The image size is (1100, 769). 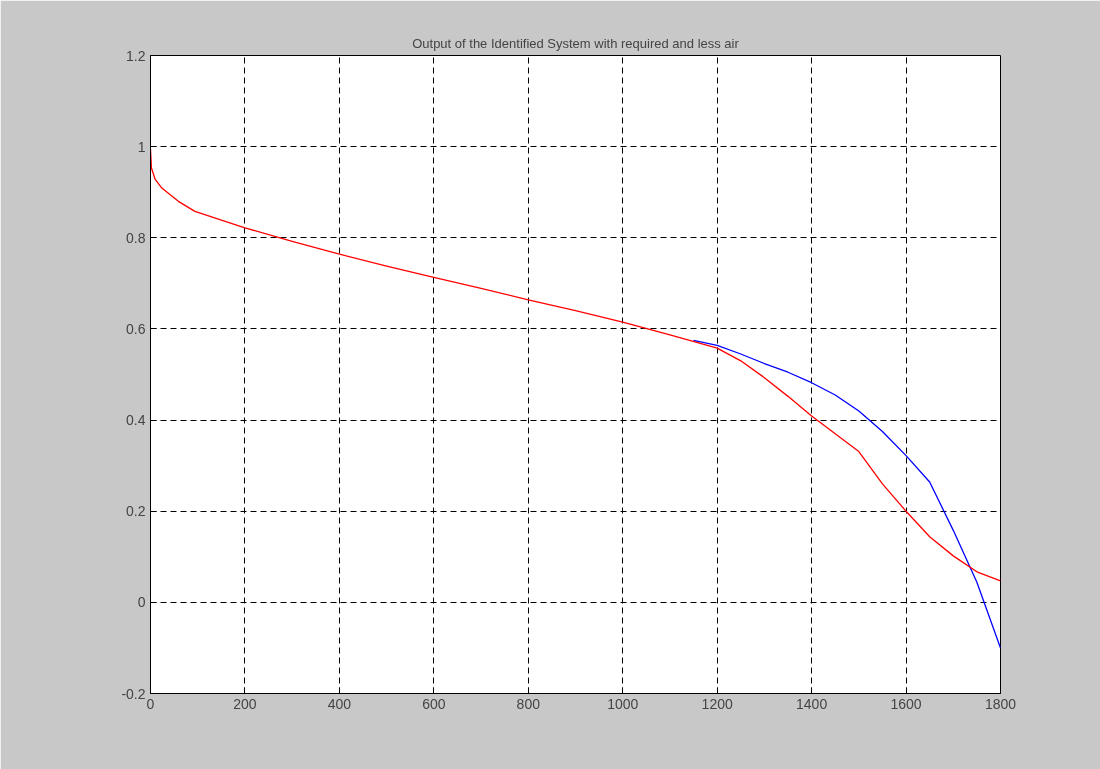 I want to click on y-tick-label: 0.2, so click(x=136, y=511).